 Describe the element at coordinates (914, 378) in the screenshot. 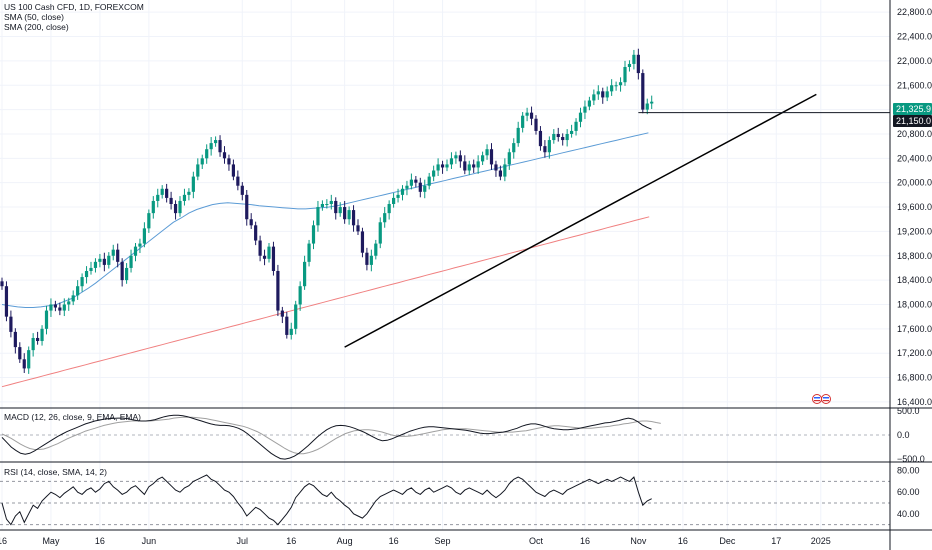

I see `price-tick-label: 16,800.0` at that location.